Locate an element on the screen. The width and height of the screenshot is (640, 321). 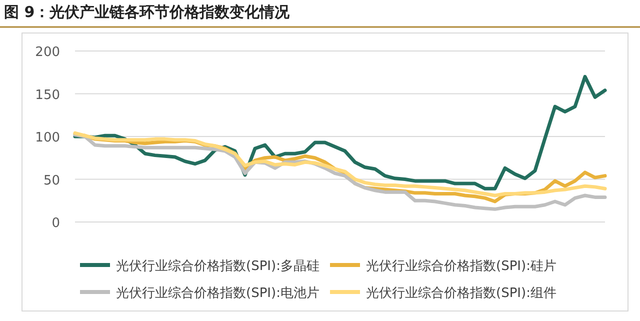
y-tick-label: 200 is located at coordinates (47, 52).